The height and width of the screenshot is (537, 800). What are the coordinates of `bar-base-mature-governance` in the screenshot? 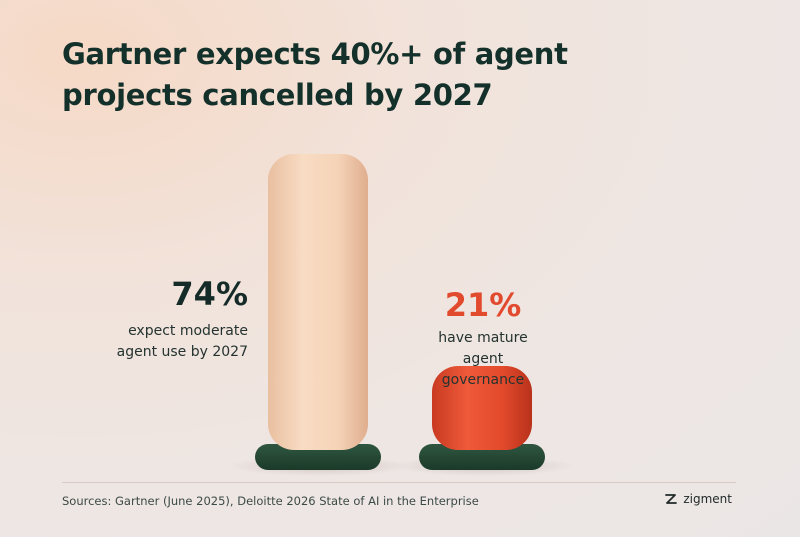 It's located at (482, 457).